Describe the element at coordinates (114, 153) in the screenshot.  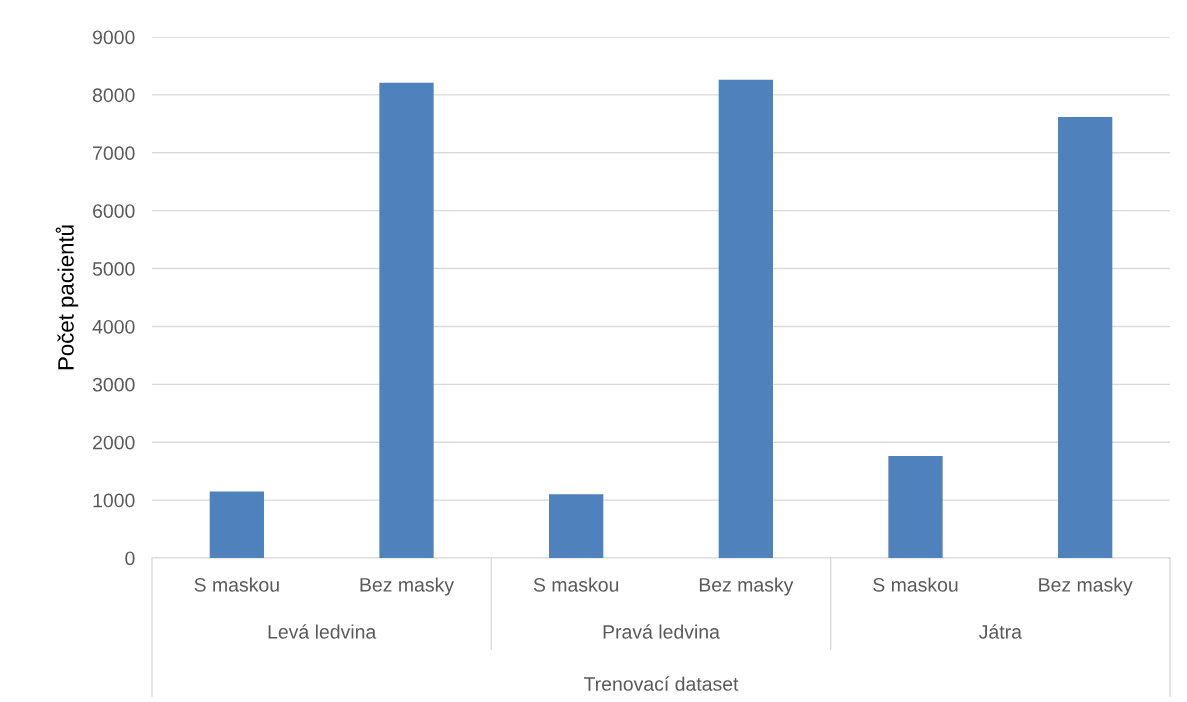
I see `y-tick-label: 7000` at that location.